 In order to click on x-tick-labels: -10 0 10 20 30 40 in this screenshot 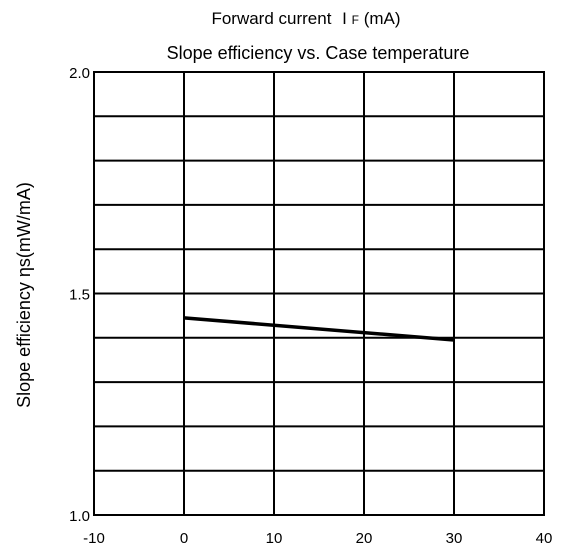, I will do `click(317, 538)`.